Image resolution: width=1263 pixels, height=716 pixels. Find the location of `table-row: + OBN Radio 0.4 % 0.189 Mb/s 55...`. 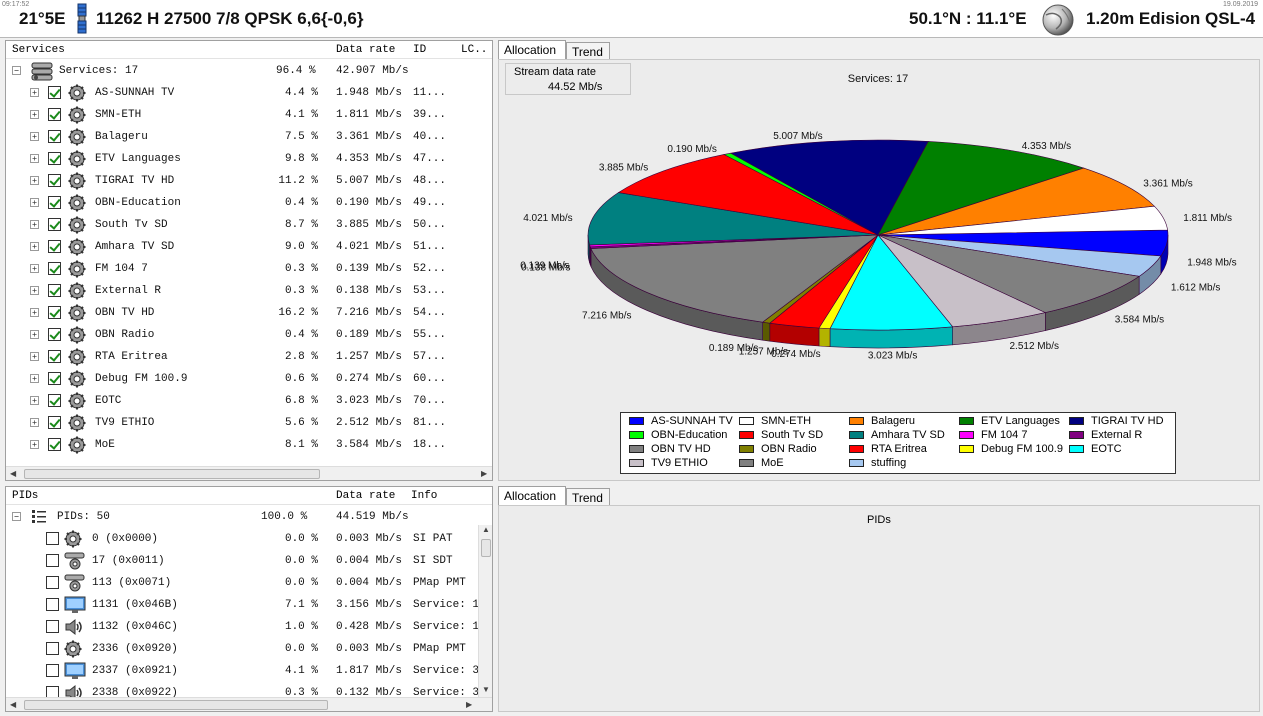

table-row: + OBN Radio 0.4 % 0.189 Mb/s 55... is located at coordinates (249, 335).